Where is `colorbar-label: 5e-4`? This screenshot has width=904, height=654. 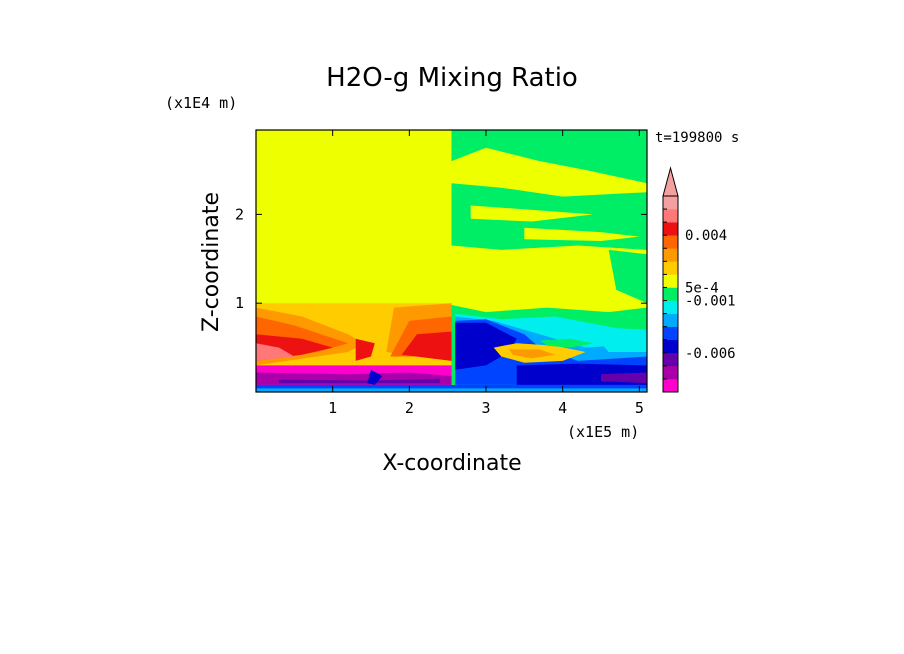 colorbar-label: 5e-4 is located at coordinates (702, 288).